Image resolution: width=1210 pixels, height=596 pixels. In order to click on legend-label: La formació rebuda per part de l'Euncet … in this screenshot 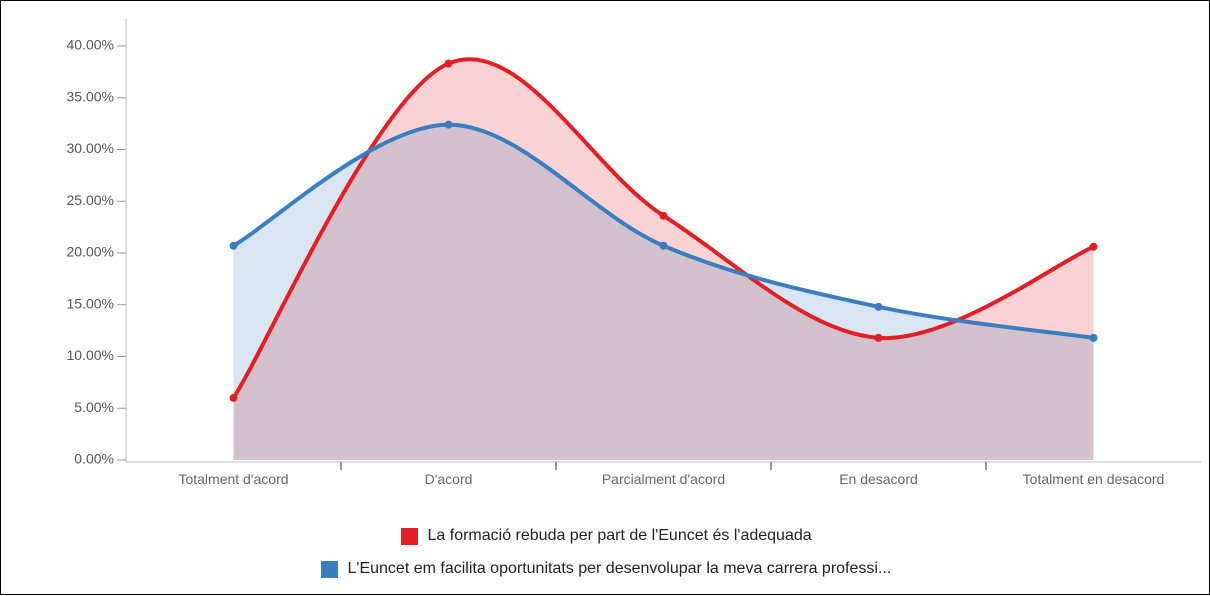, I will do `click(619, 535)`.